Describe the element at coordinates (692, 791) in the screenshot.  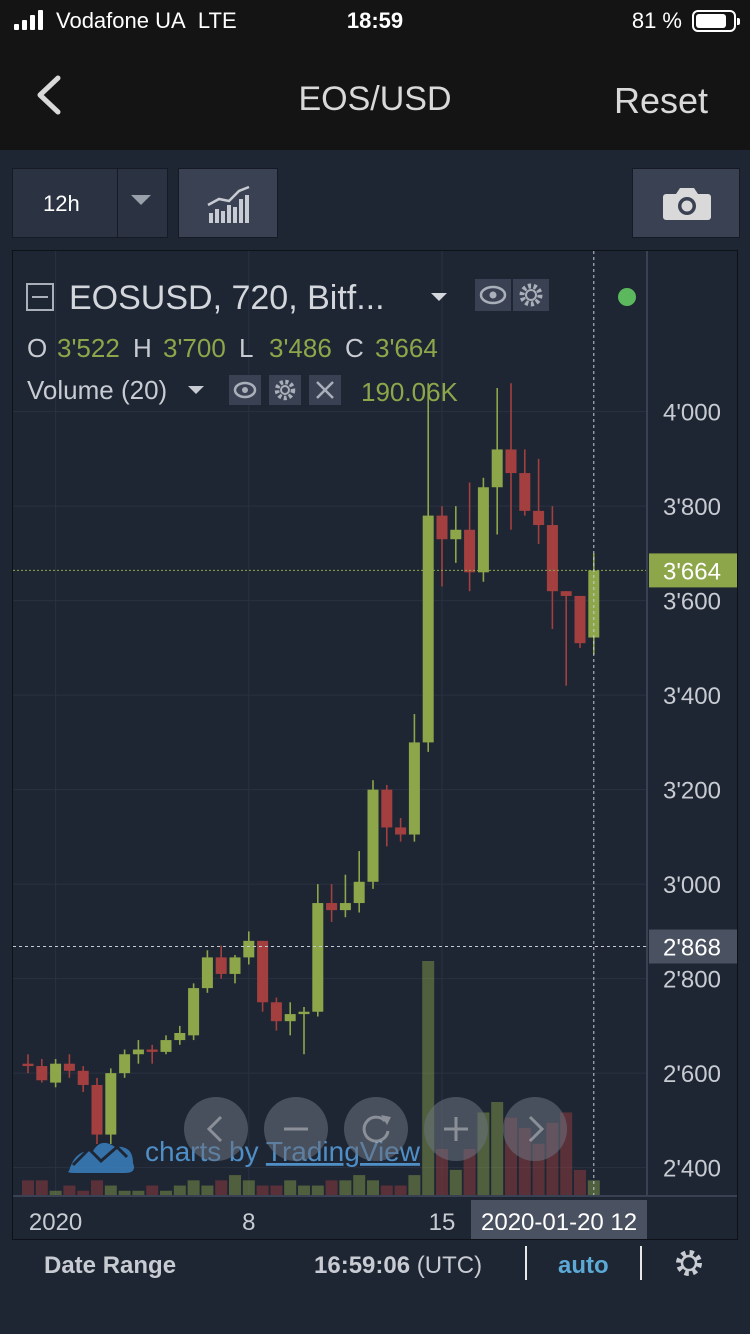
I see `price-tick-label: 3'200` at that location.